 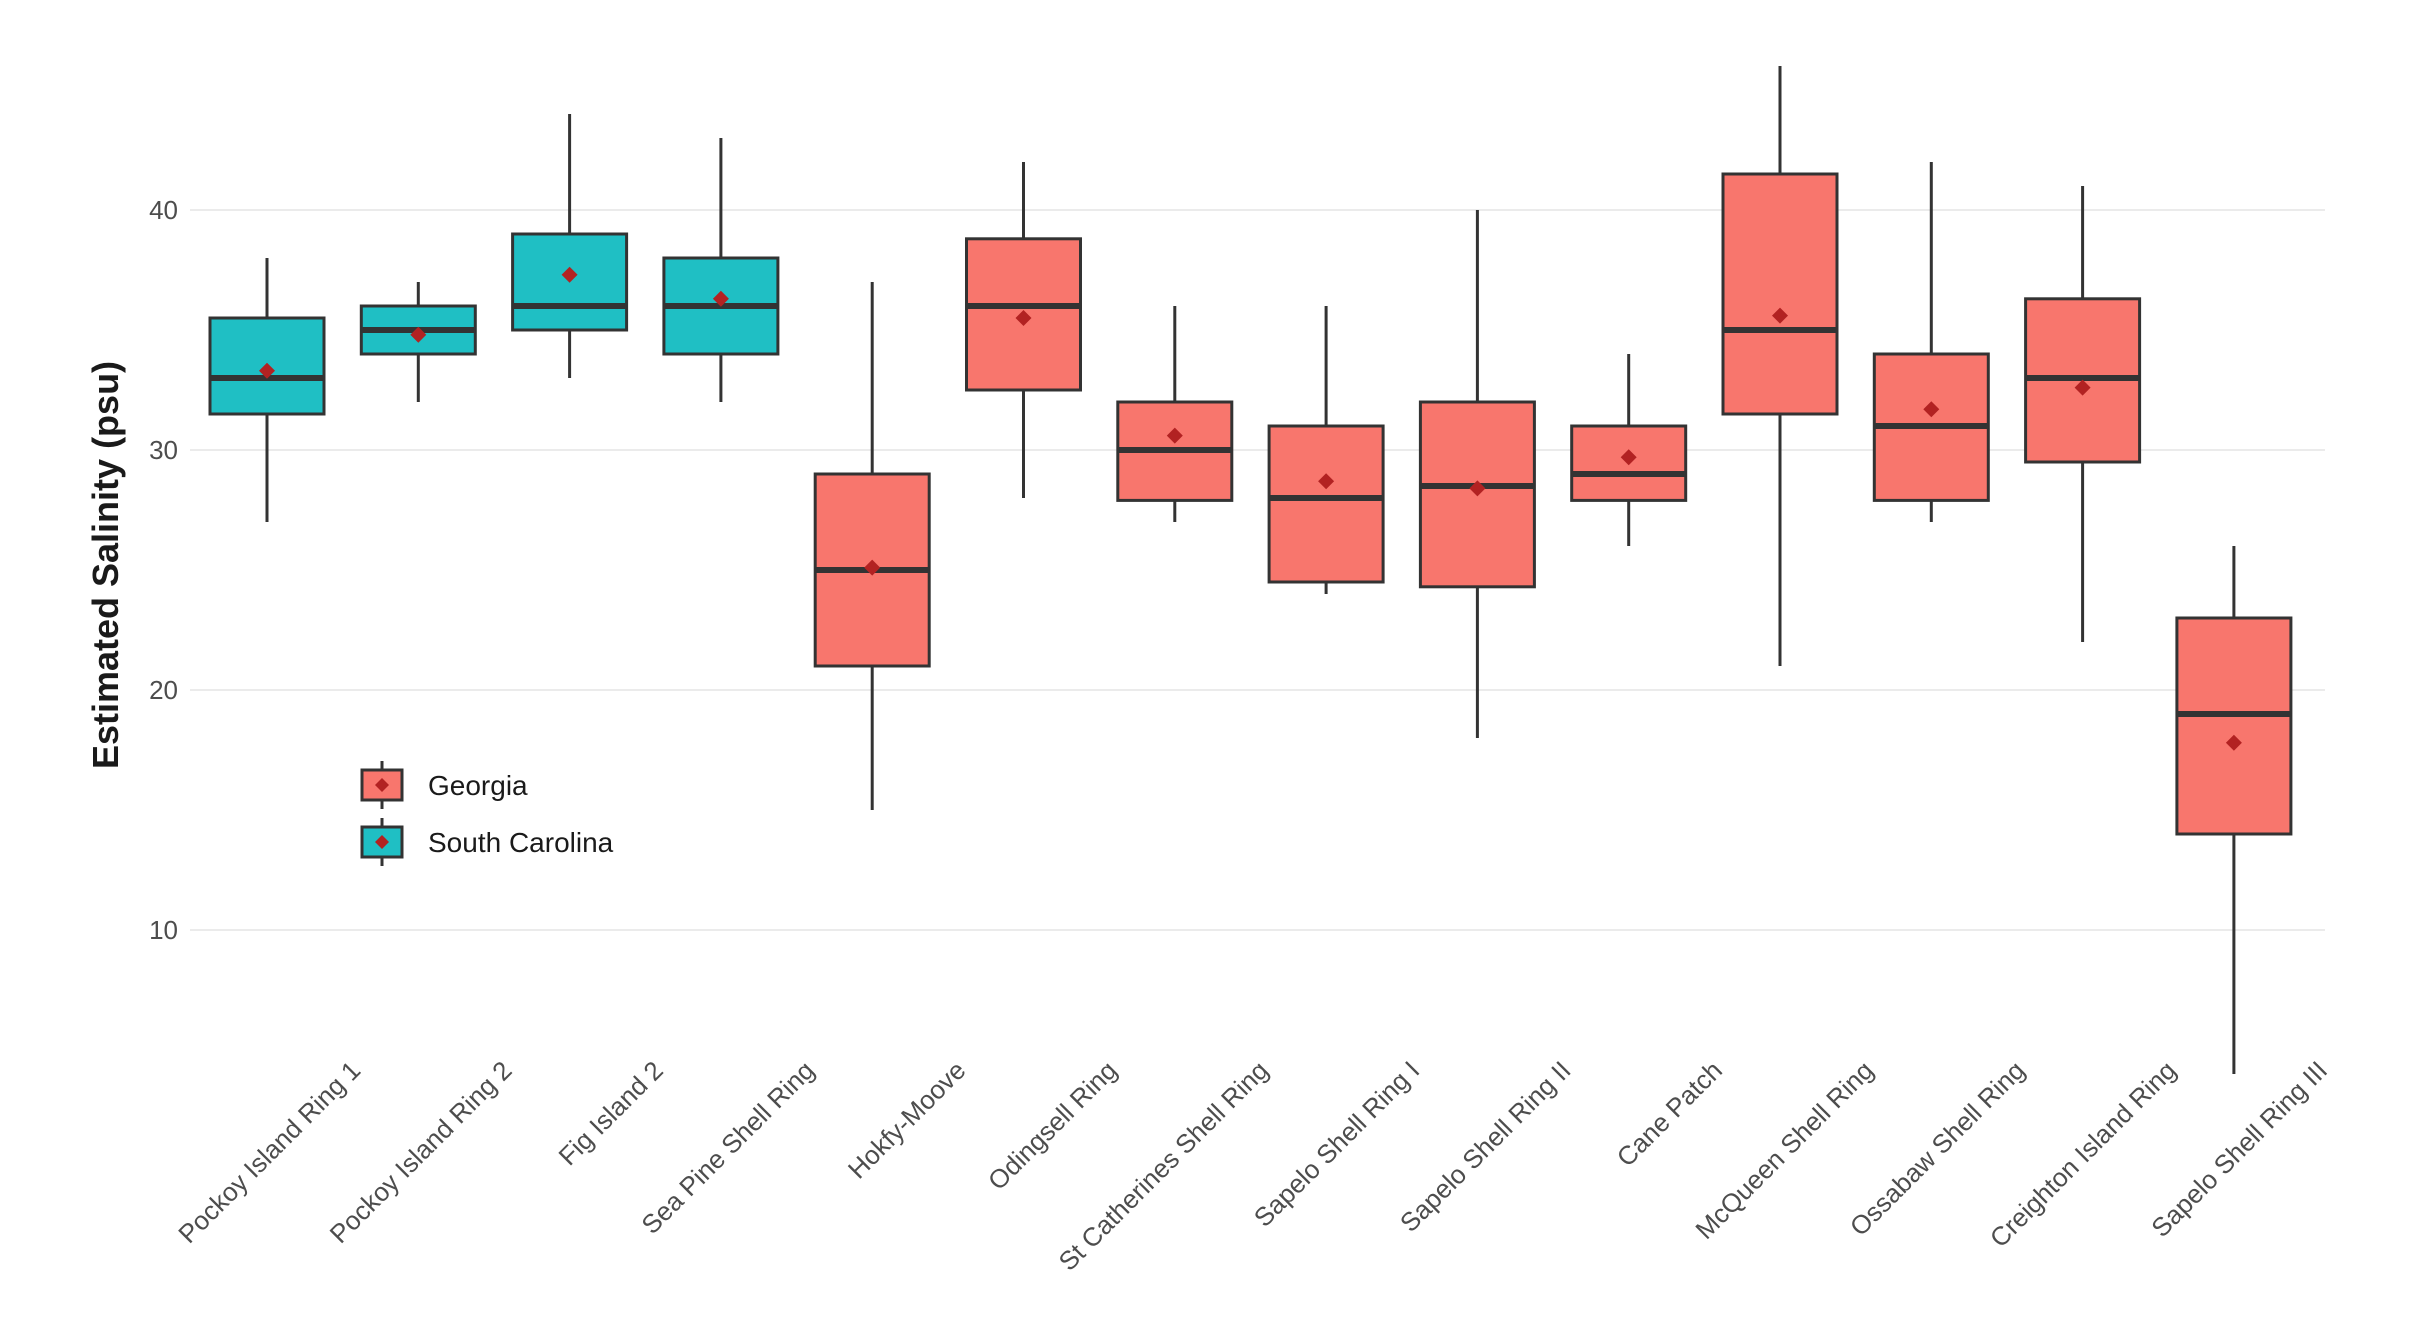 I want to click on legend-item: South Carolina, so click(x=487, y=842).